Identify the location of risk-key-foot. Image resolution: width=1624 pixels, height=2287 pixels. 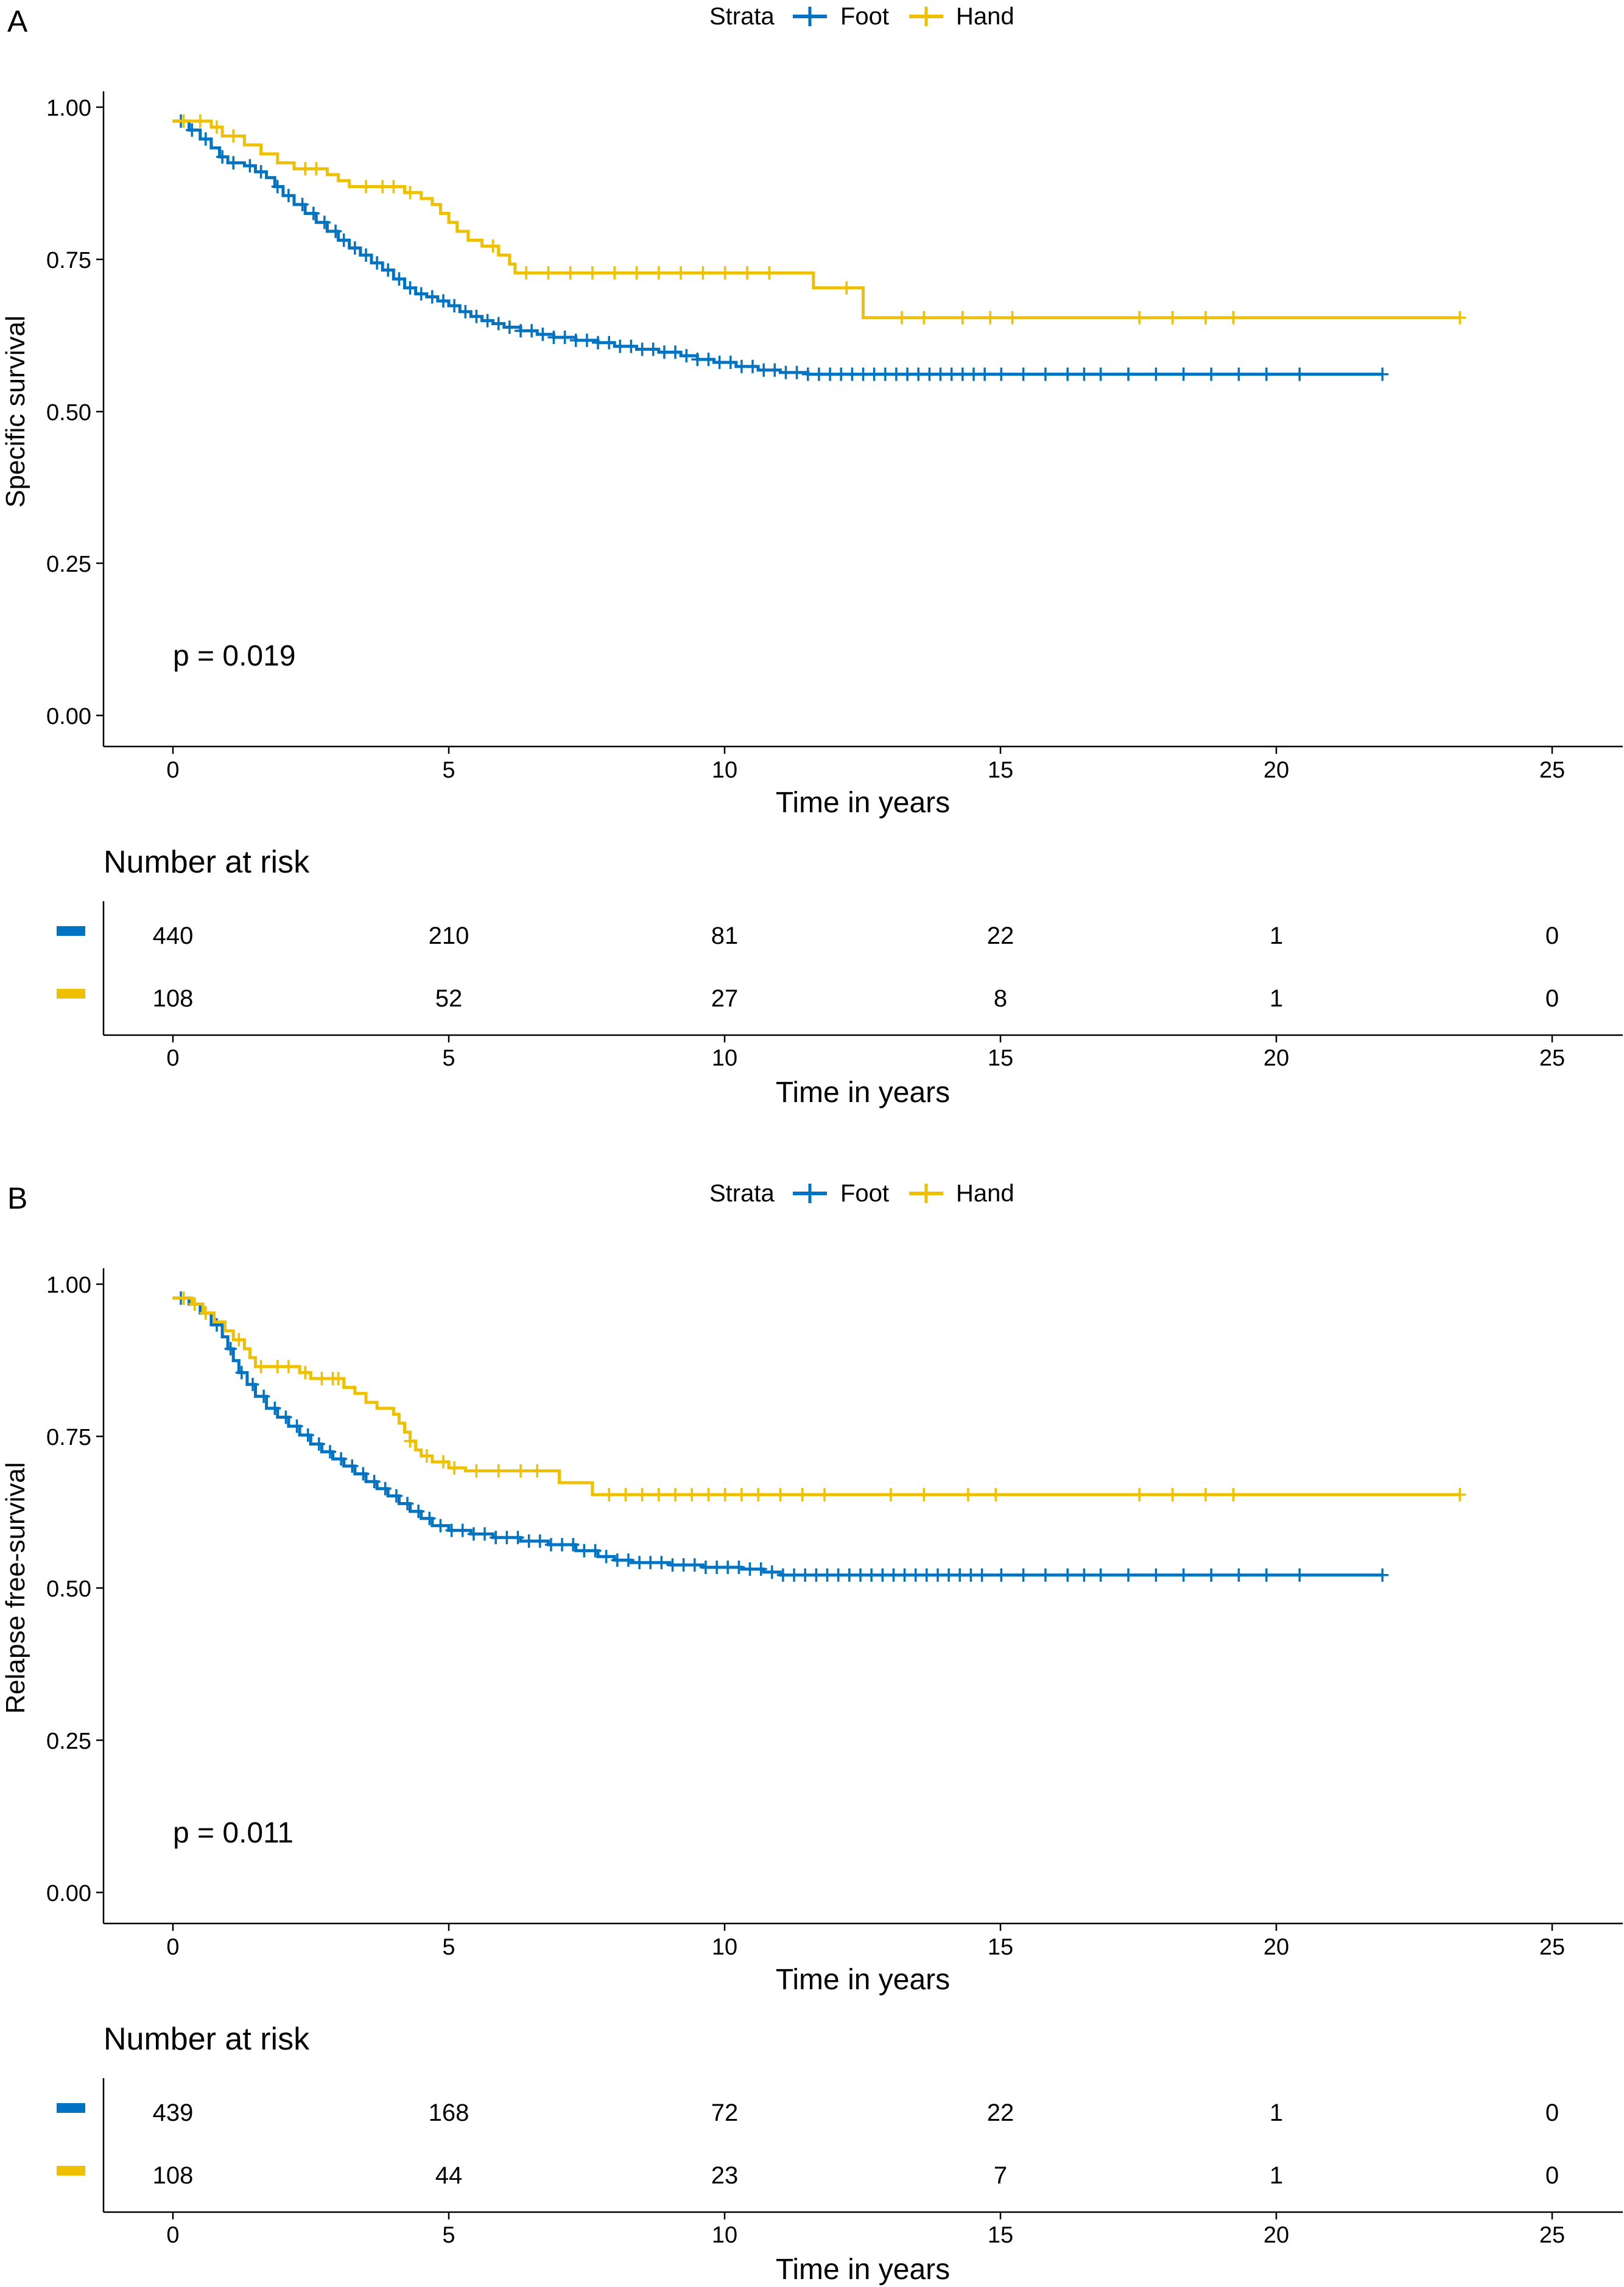
(71, 931).